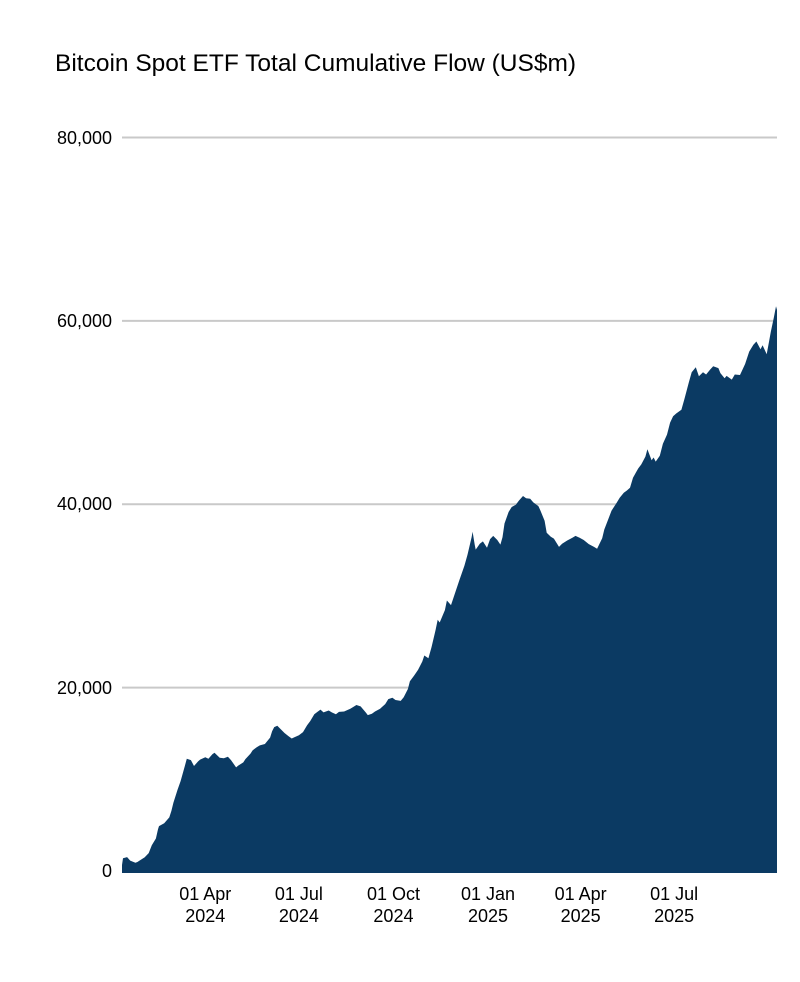 This screenshot has width=800, height=982. I want to click on y-tick-label-40000: 40,000, so click(84, 504).